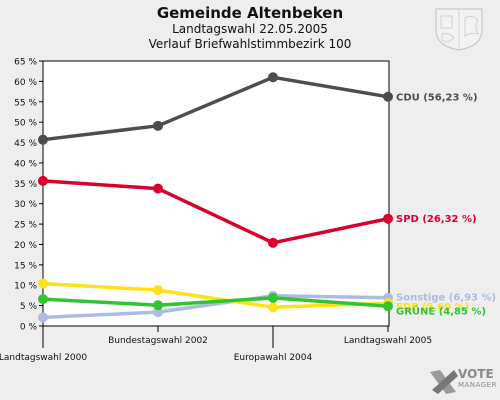 Image resolution: width=500 pixels, height=400 pixels. Describe the element at coordinates (25, 287) in the screenshot. I see `y-tick-label: 10 %` at that location.